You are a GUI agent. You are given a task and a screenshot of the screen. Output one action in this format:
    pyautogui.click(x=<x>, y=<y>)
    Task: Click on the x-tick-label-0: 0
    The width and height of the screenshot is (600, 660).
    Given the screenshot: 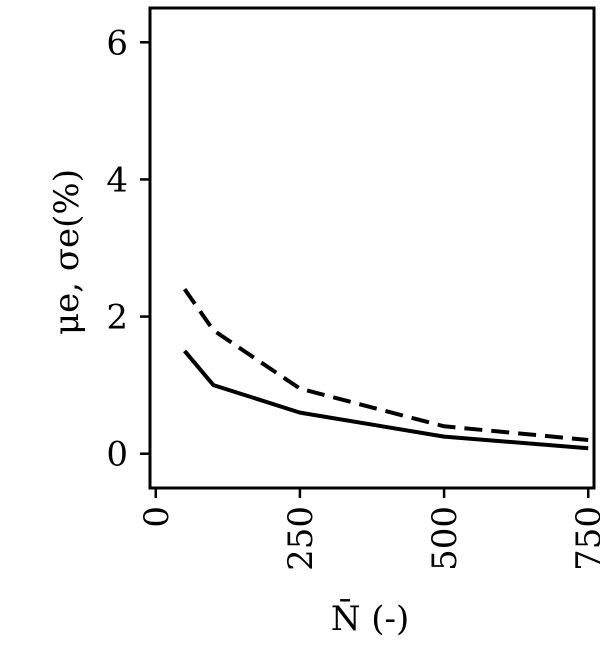 What is the action you would take?
    pyautogui.click(x=157, y=517)
    